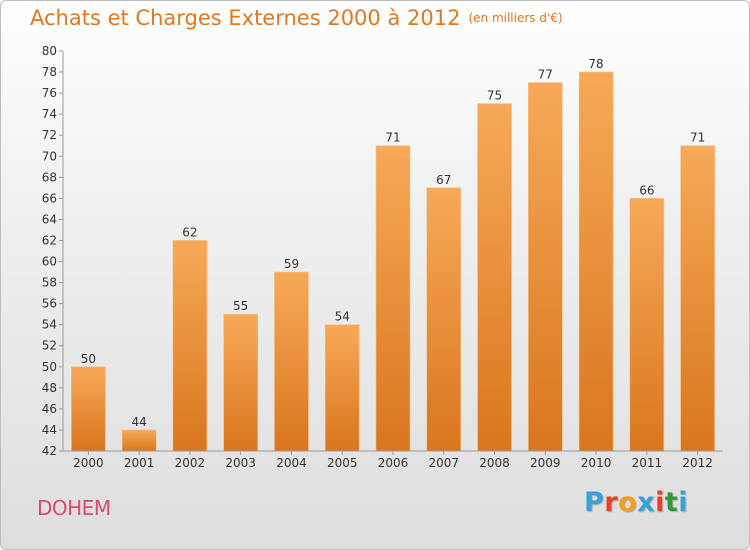  Describe the element at coordinates (49, 430) in the screenshot. I see `y-tick-label-44: 44` at that location.